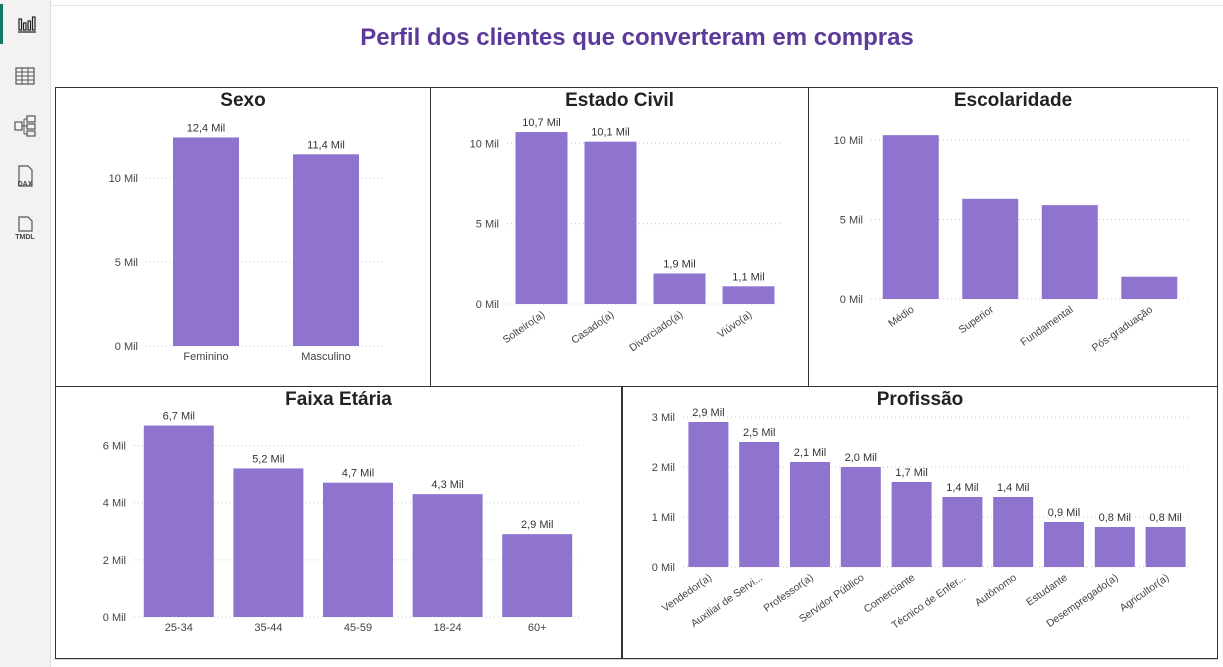  What do you see at coordinates (537, 628) in the screenshot?
I see `x-tick-label: 60+` at bounding box center [537, 628].